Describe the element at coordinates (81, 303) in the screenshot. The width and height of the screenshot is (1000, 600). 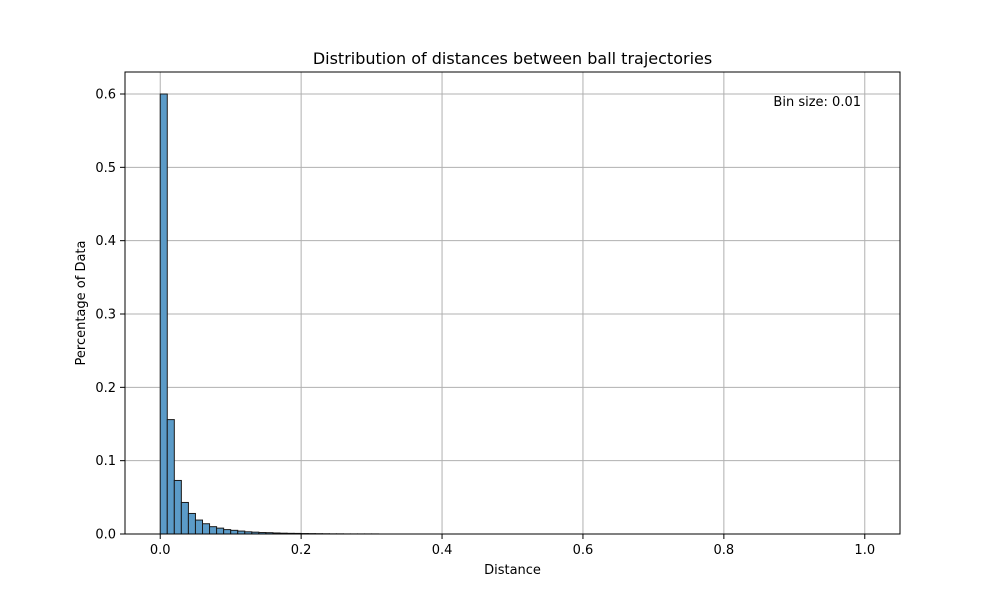
I see `y-axis-label: Percentage of Data` at that location.